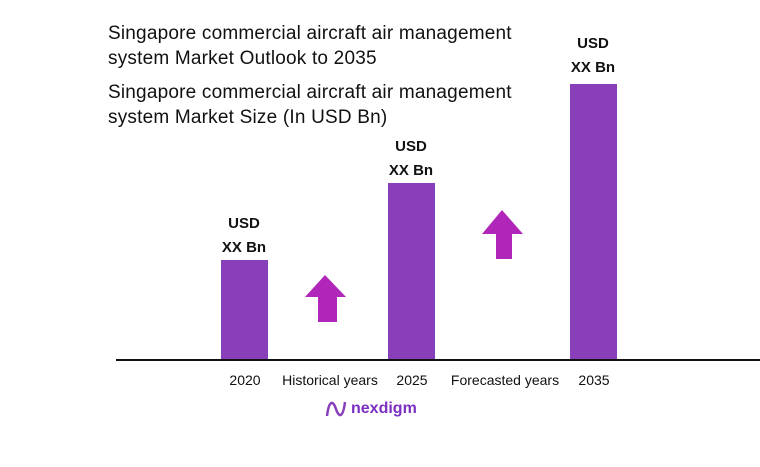  What do you see at coordinates (505, 380) in the screenshot?
I see `forecasted-years-label: Forecasted years` at bounding box center [505, 380].